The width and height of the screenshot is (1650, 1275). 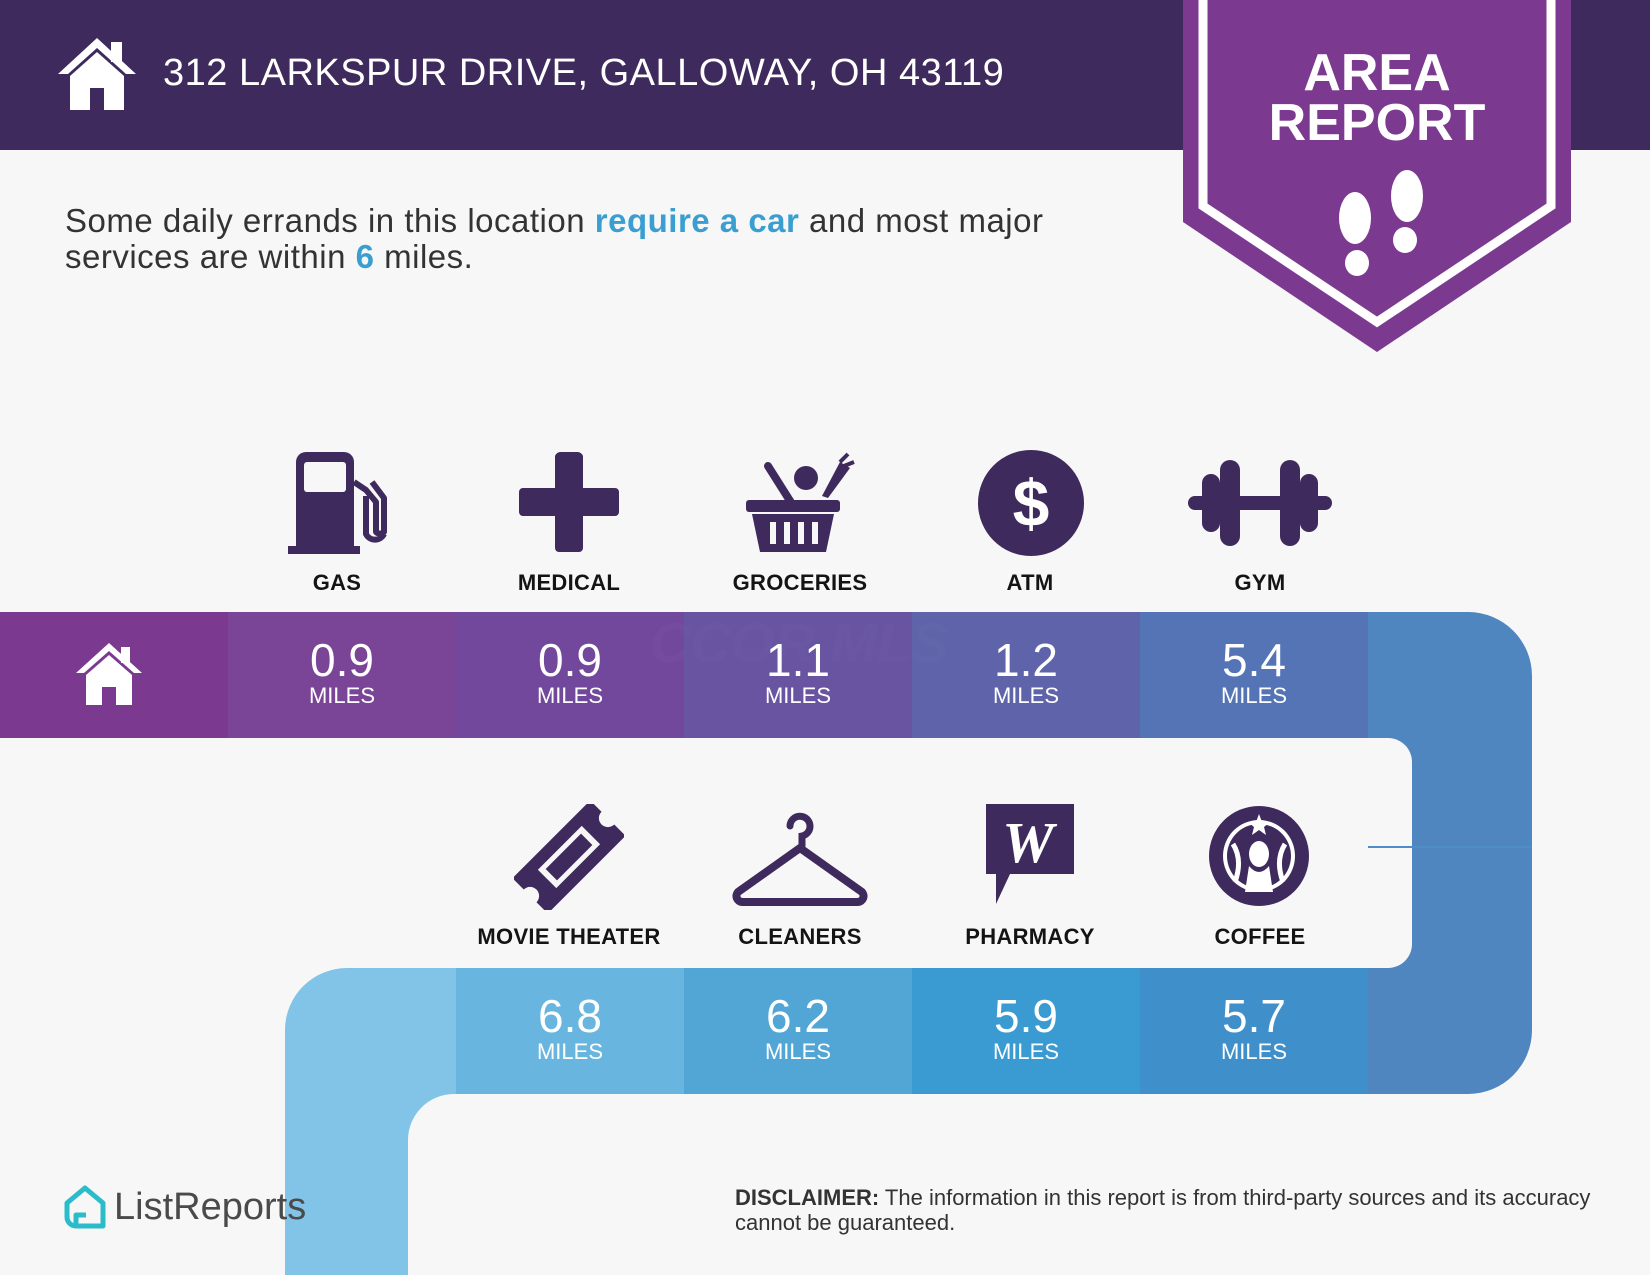 What do you see at coordinates (1260, 503) in the screenshot?
I see `dumbbell-icon` at bounding box center [1260, 503].